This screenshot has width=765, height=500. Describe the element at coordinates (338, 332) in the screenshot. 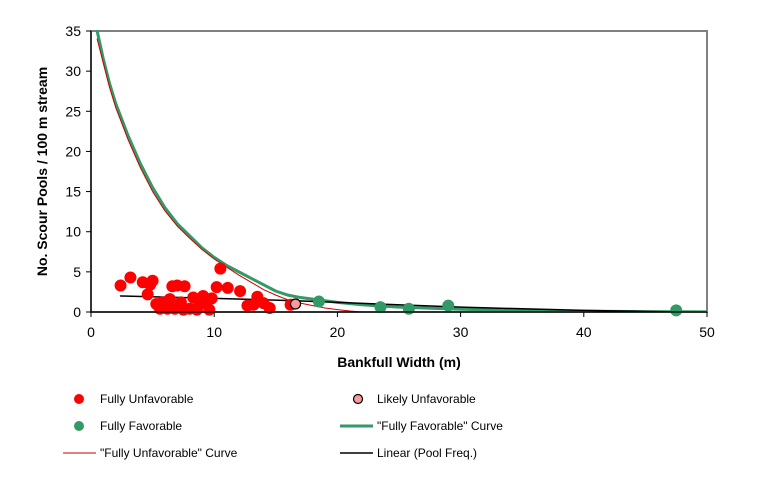

I see `x-tick-label: 20` at that location.